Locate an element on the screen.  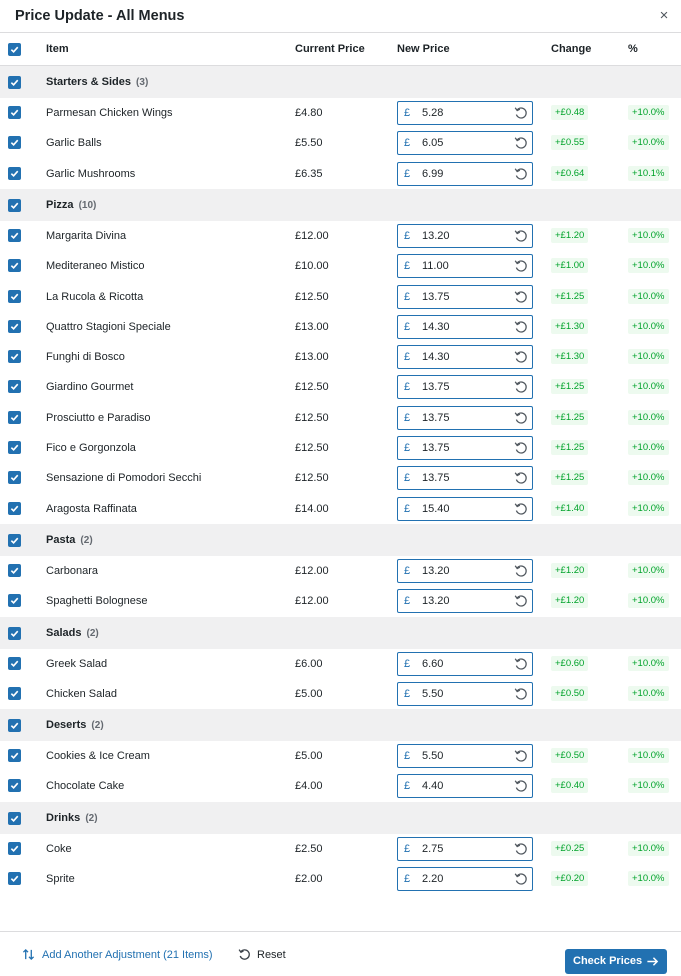
percent-badge: +10.0% is located at coordinates (648, 508).